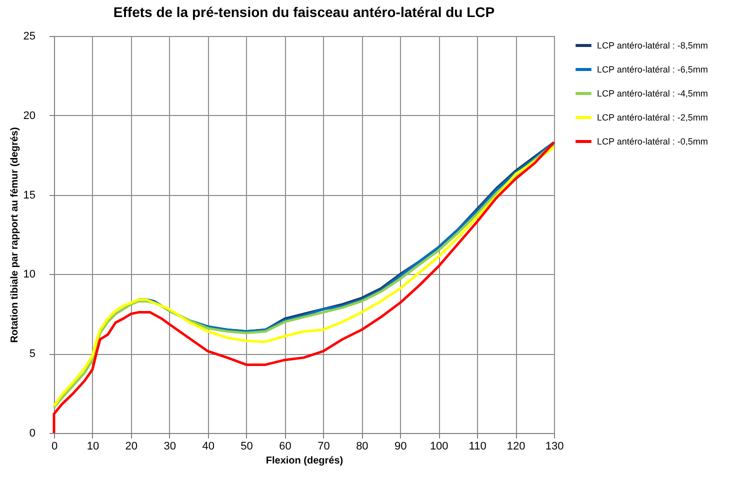 The height and width of the screenshot is (495, 737). I want to click on y-tick-label: 0, so click(32, 434).